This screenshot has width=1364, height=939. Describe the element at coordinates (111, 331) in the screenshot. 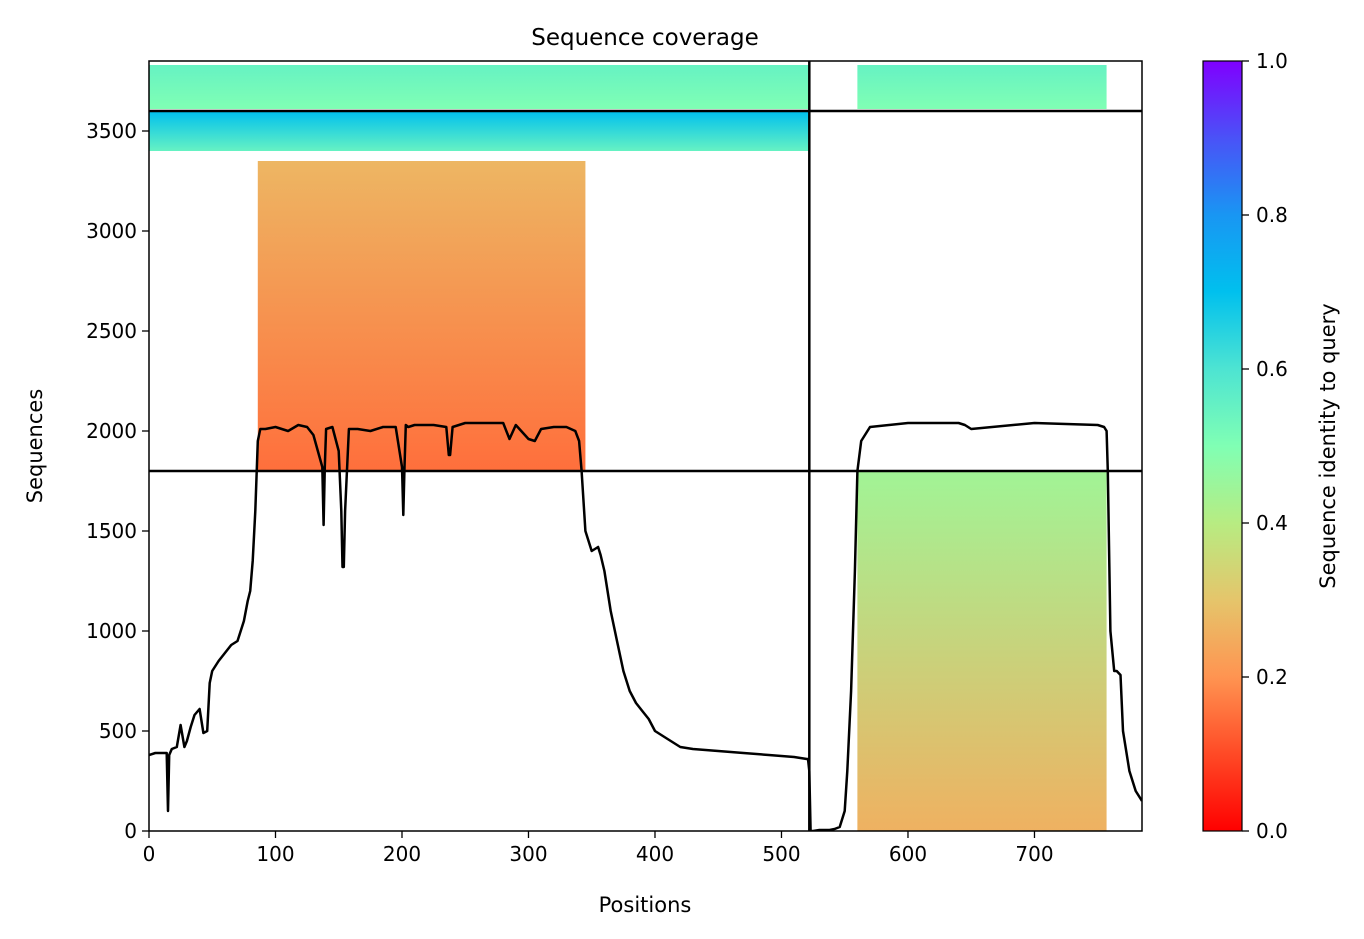

I see `y-tick-label: 2500` at that location.